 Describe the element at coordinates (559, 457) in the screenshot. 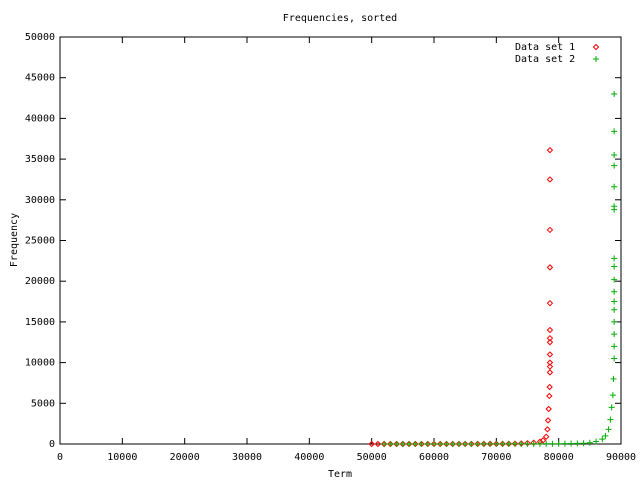

I see `x-tick-label: 80000` at that location.